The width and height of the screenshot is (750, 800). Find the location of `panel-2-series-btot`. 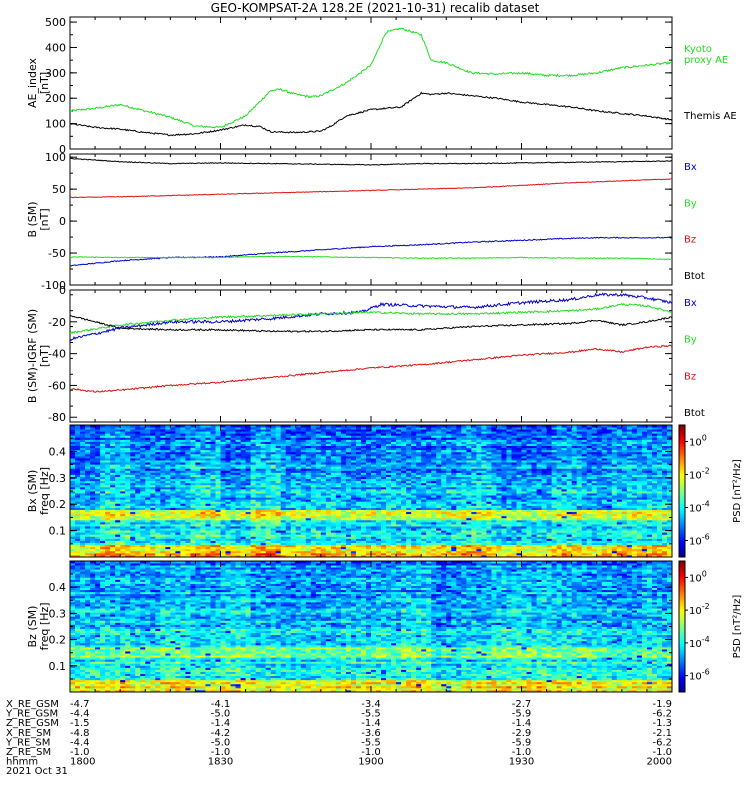

panel-2-series-btot is located at coordinates (371, 323).